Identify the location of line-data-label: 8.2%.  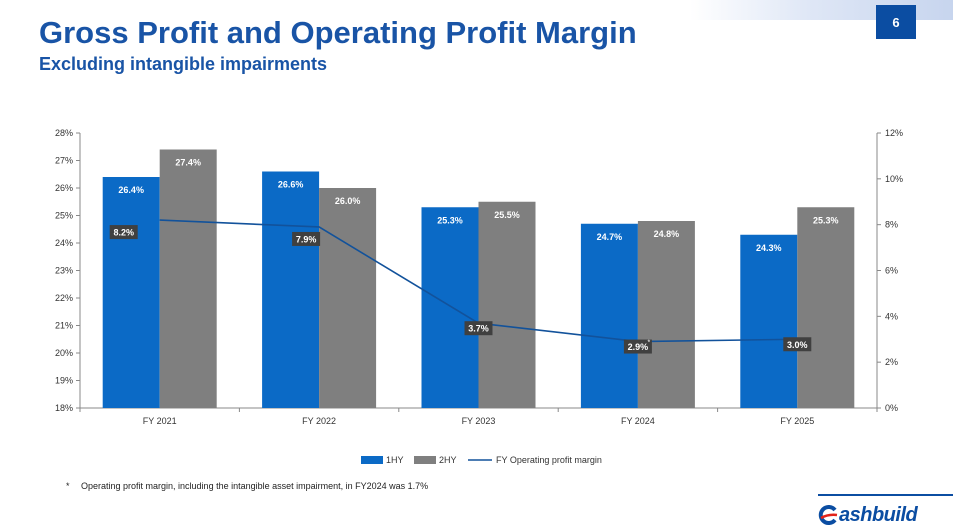
(123, 233).